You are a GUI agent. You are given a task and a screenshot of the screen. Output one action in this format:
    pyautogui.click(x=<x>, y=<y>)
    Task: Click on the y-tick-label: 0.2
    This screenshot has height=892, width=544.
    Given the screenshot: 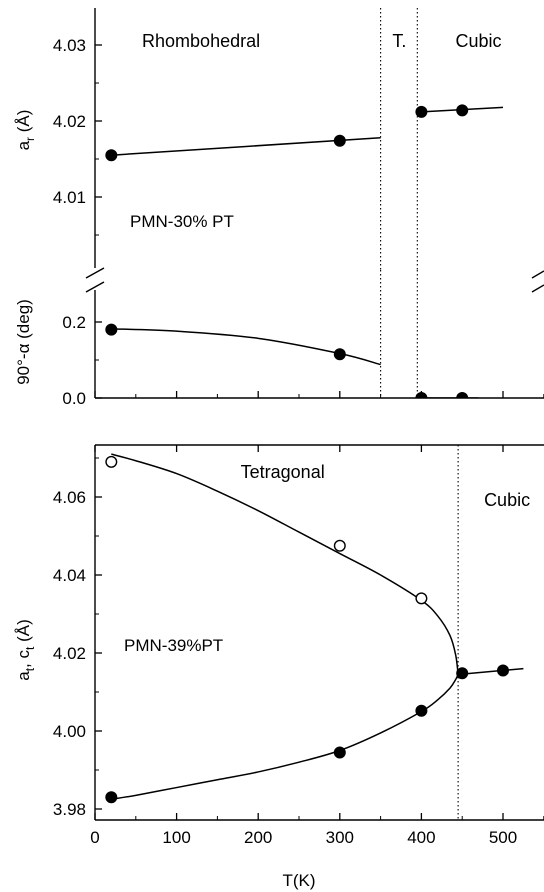 What is the action you would take?
    pyautogui.click(x=74, y=322)
    